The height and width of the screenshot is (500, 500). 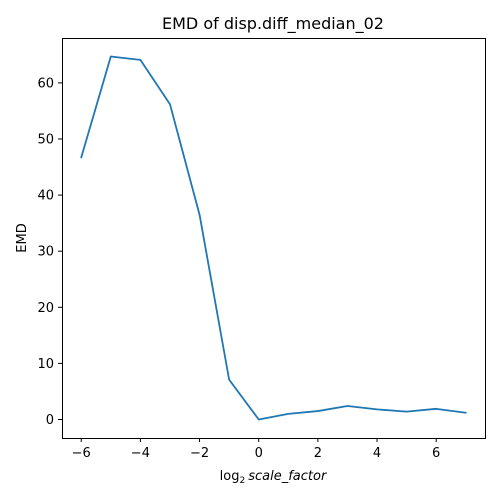 What do you see at coordinates (45, 139) in the screenshot?
I see `y-tick-label: 50` at bounding box center [45, 139].